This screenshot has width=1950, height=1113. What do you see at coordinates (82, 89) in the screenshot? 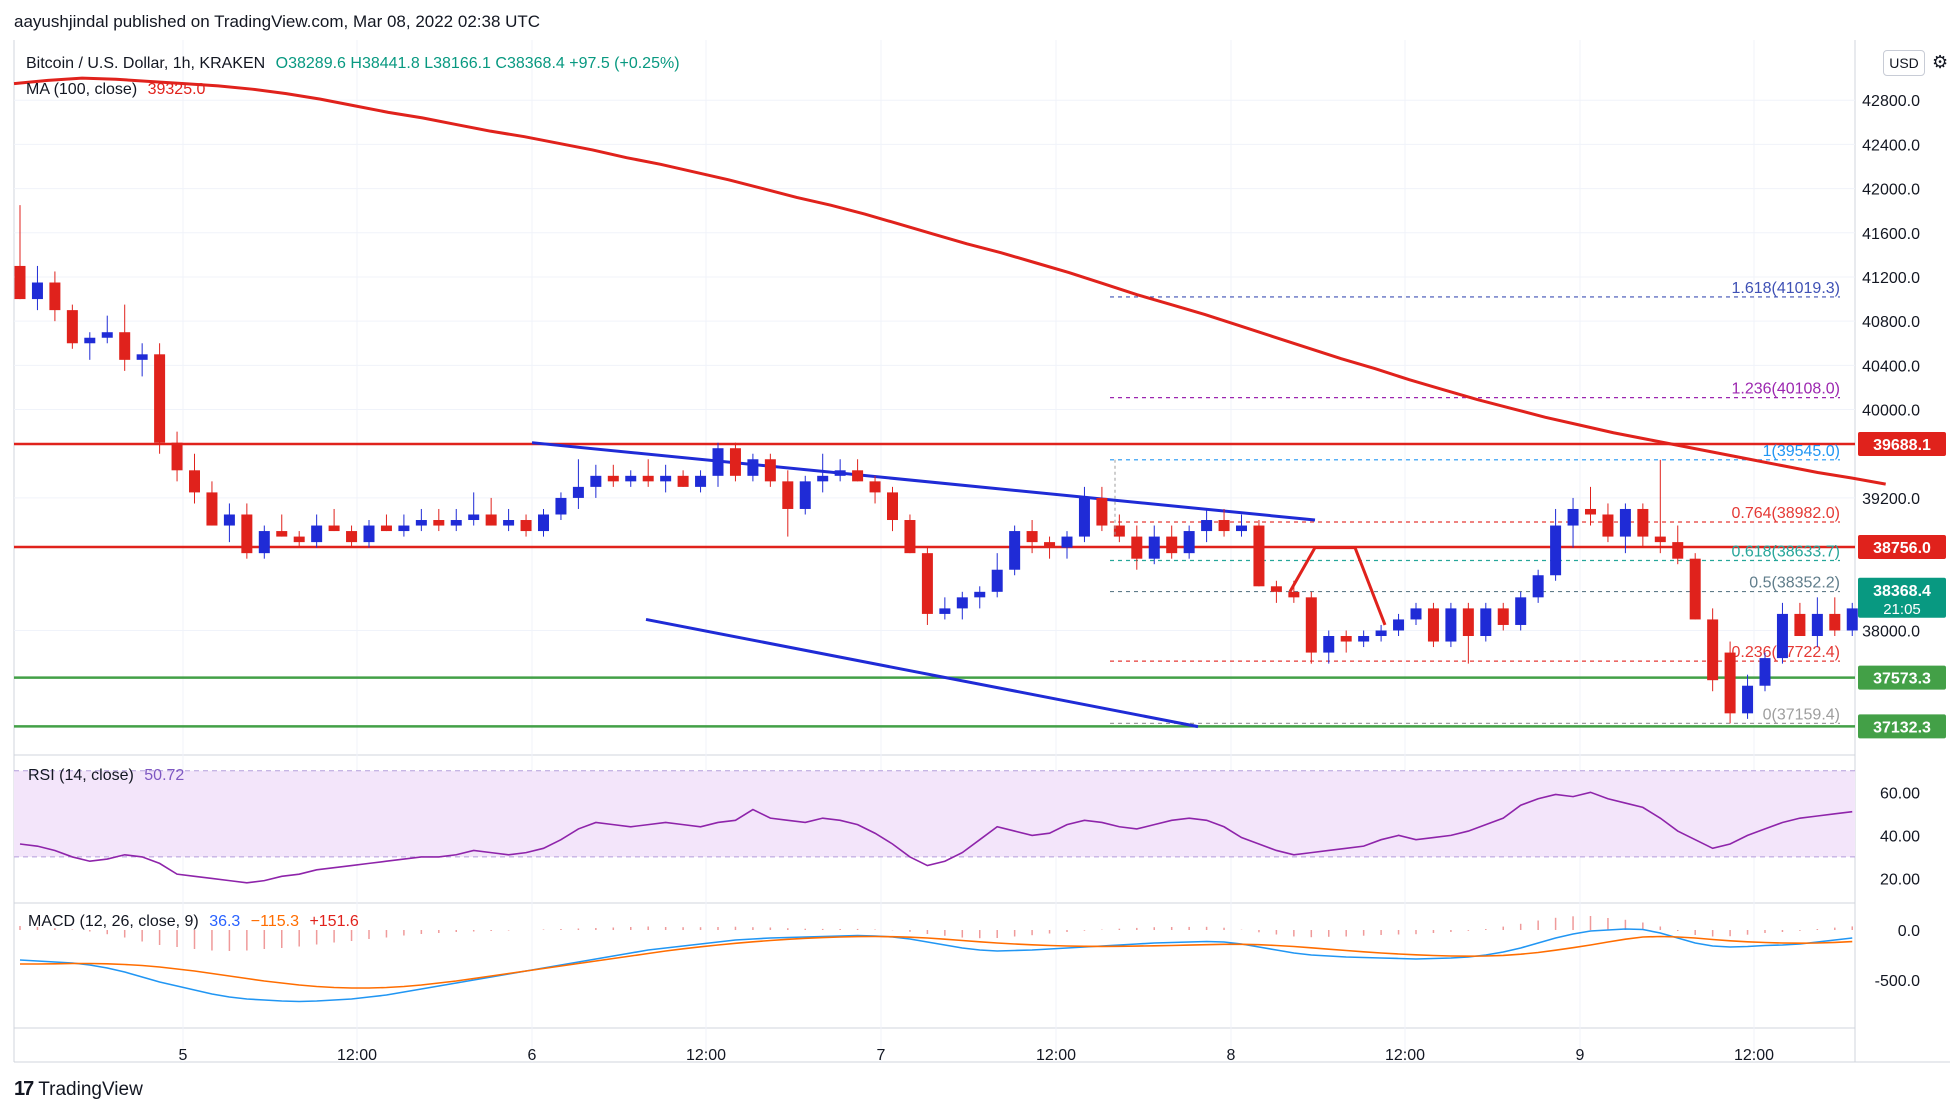
I see `ma-label: MA (100, close)` at bounding box center [82, 89].